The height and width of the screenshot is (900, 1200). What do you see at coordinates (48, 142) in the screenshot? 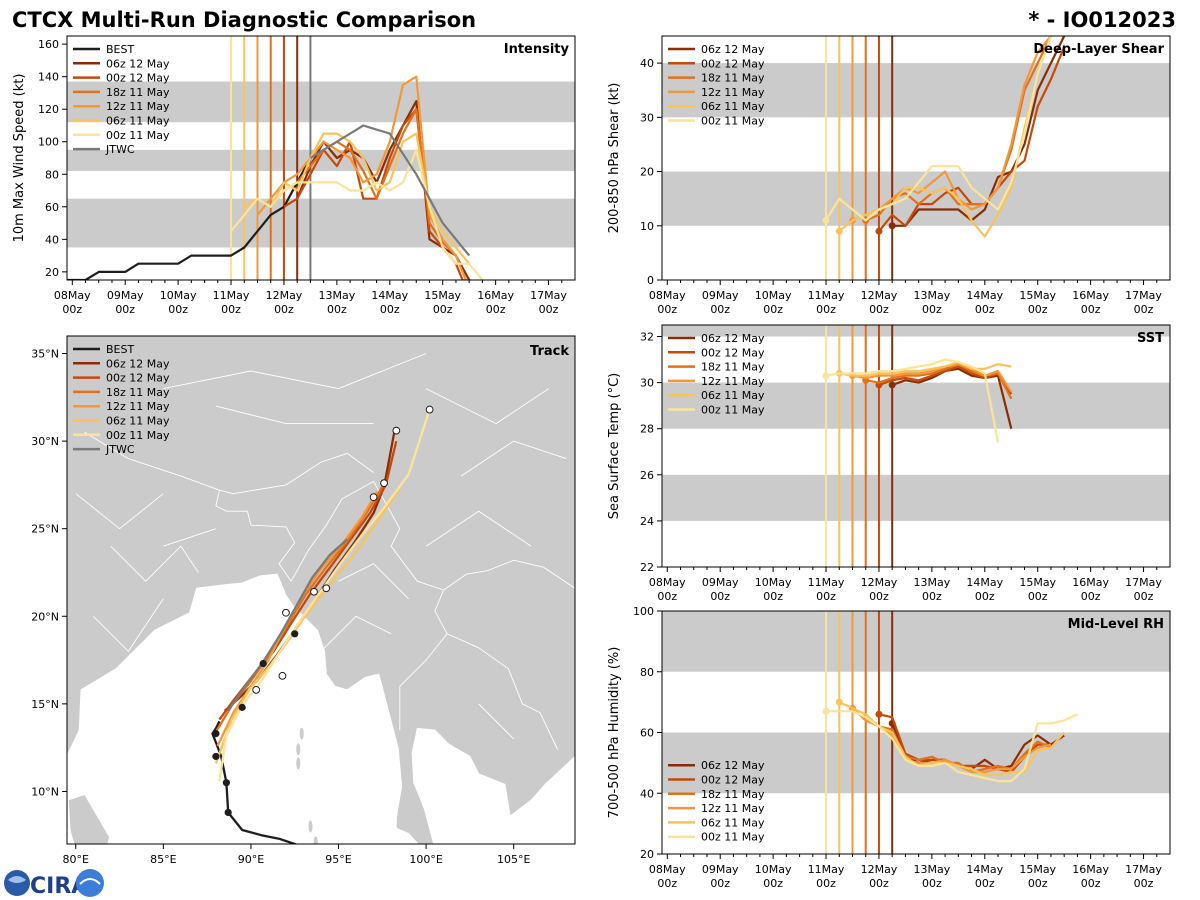
I see `y-tick-label: 100` at bounding box center [48, 142].